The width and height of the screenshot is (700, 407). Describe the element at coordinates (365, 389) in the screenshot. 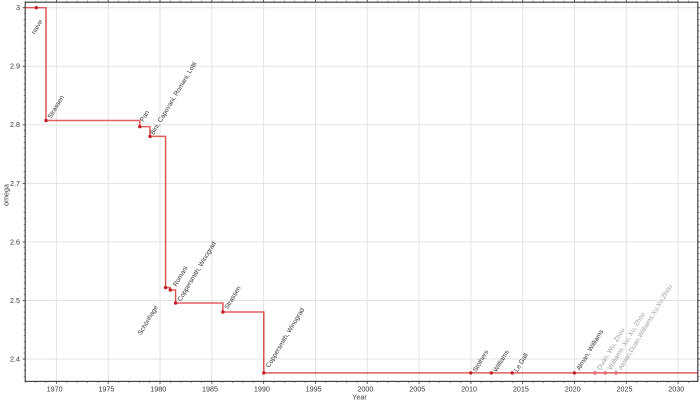

I see `svg-text: 2000` at that location.